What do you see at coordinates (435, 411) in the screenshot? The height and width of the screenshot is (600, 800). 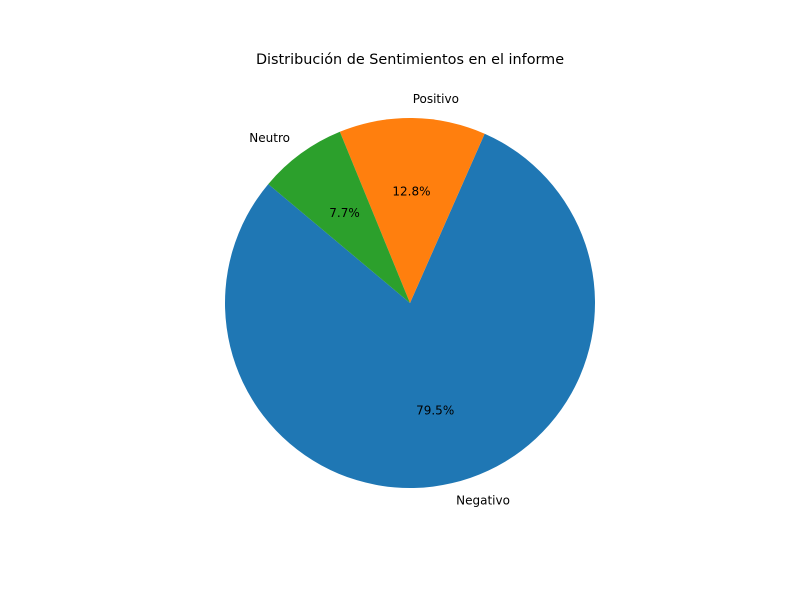 I see `pct-label-negativo: 79.5%` at bounding box center [435, 411].